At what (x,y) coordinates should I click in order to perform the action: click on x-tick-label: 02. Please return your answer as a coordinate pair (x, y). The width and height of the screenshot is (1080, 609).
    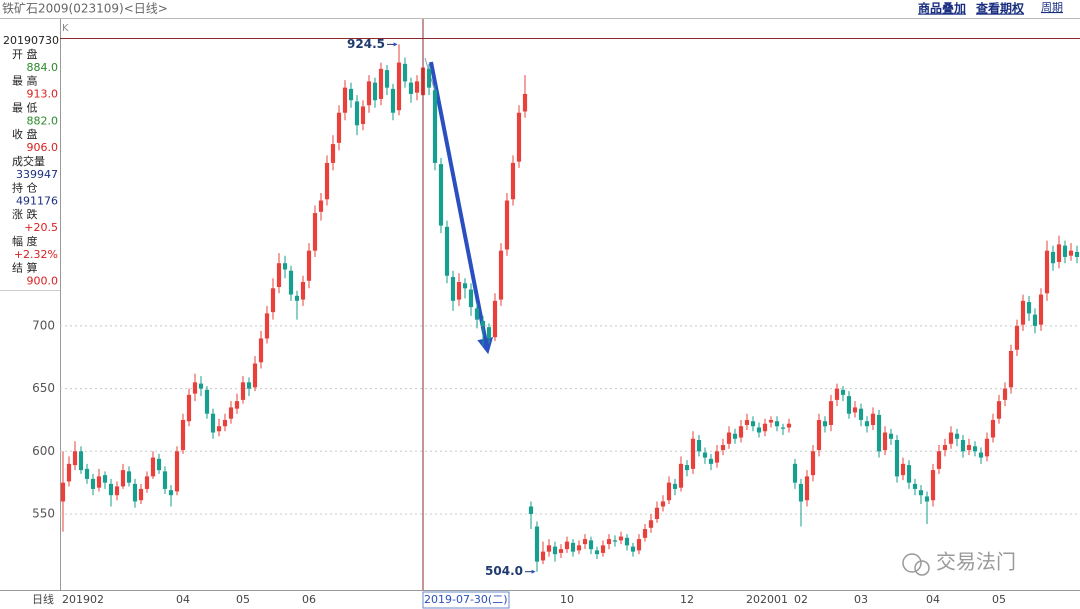
    Looking at the image, I should click on (801, 599).